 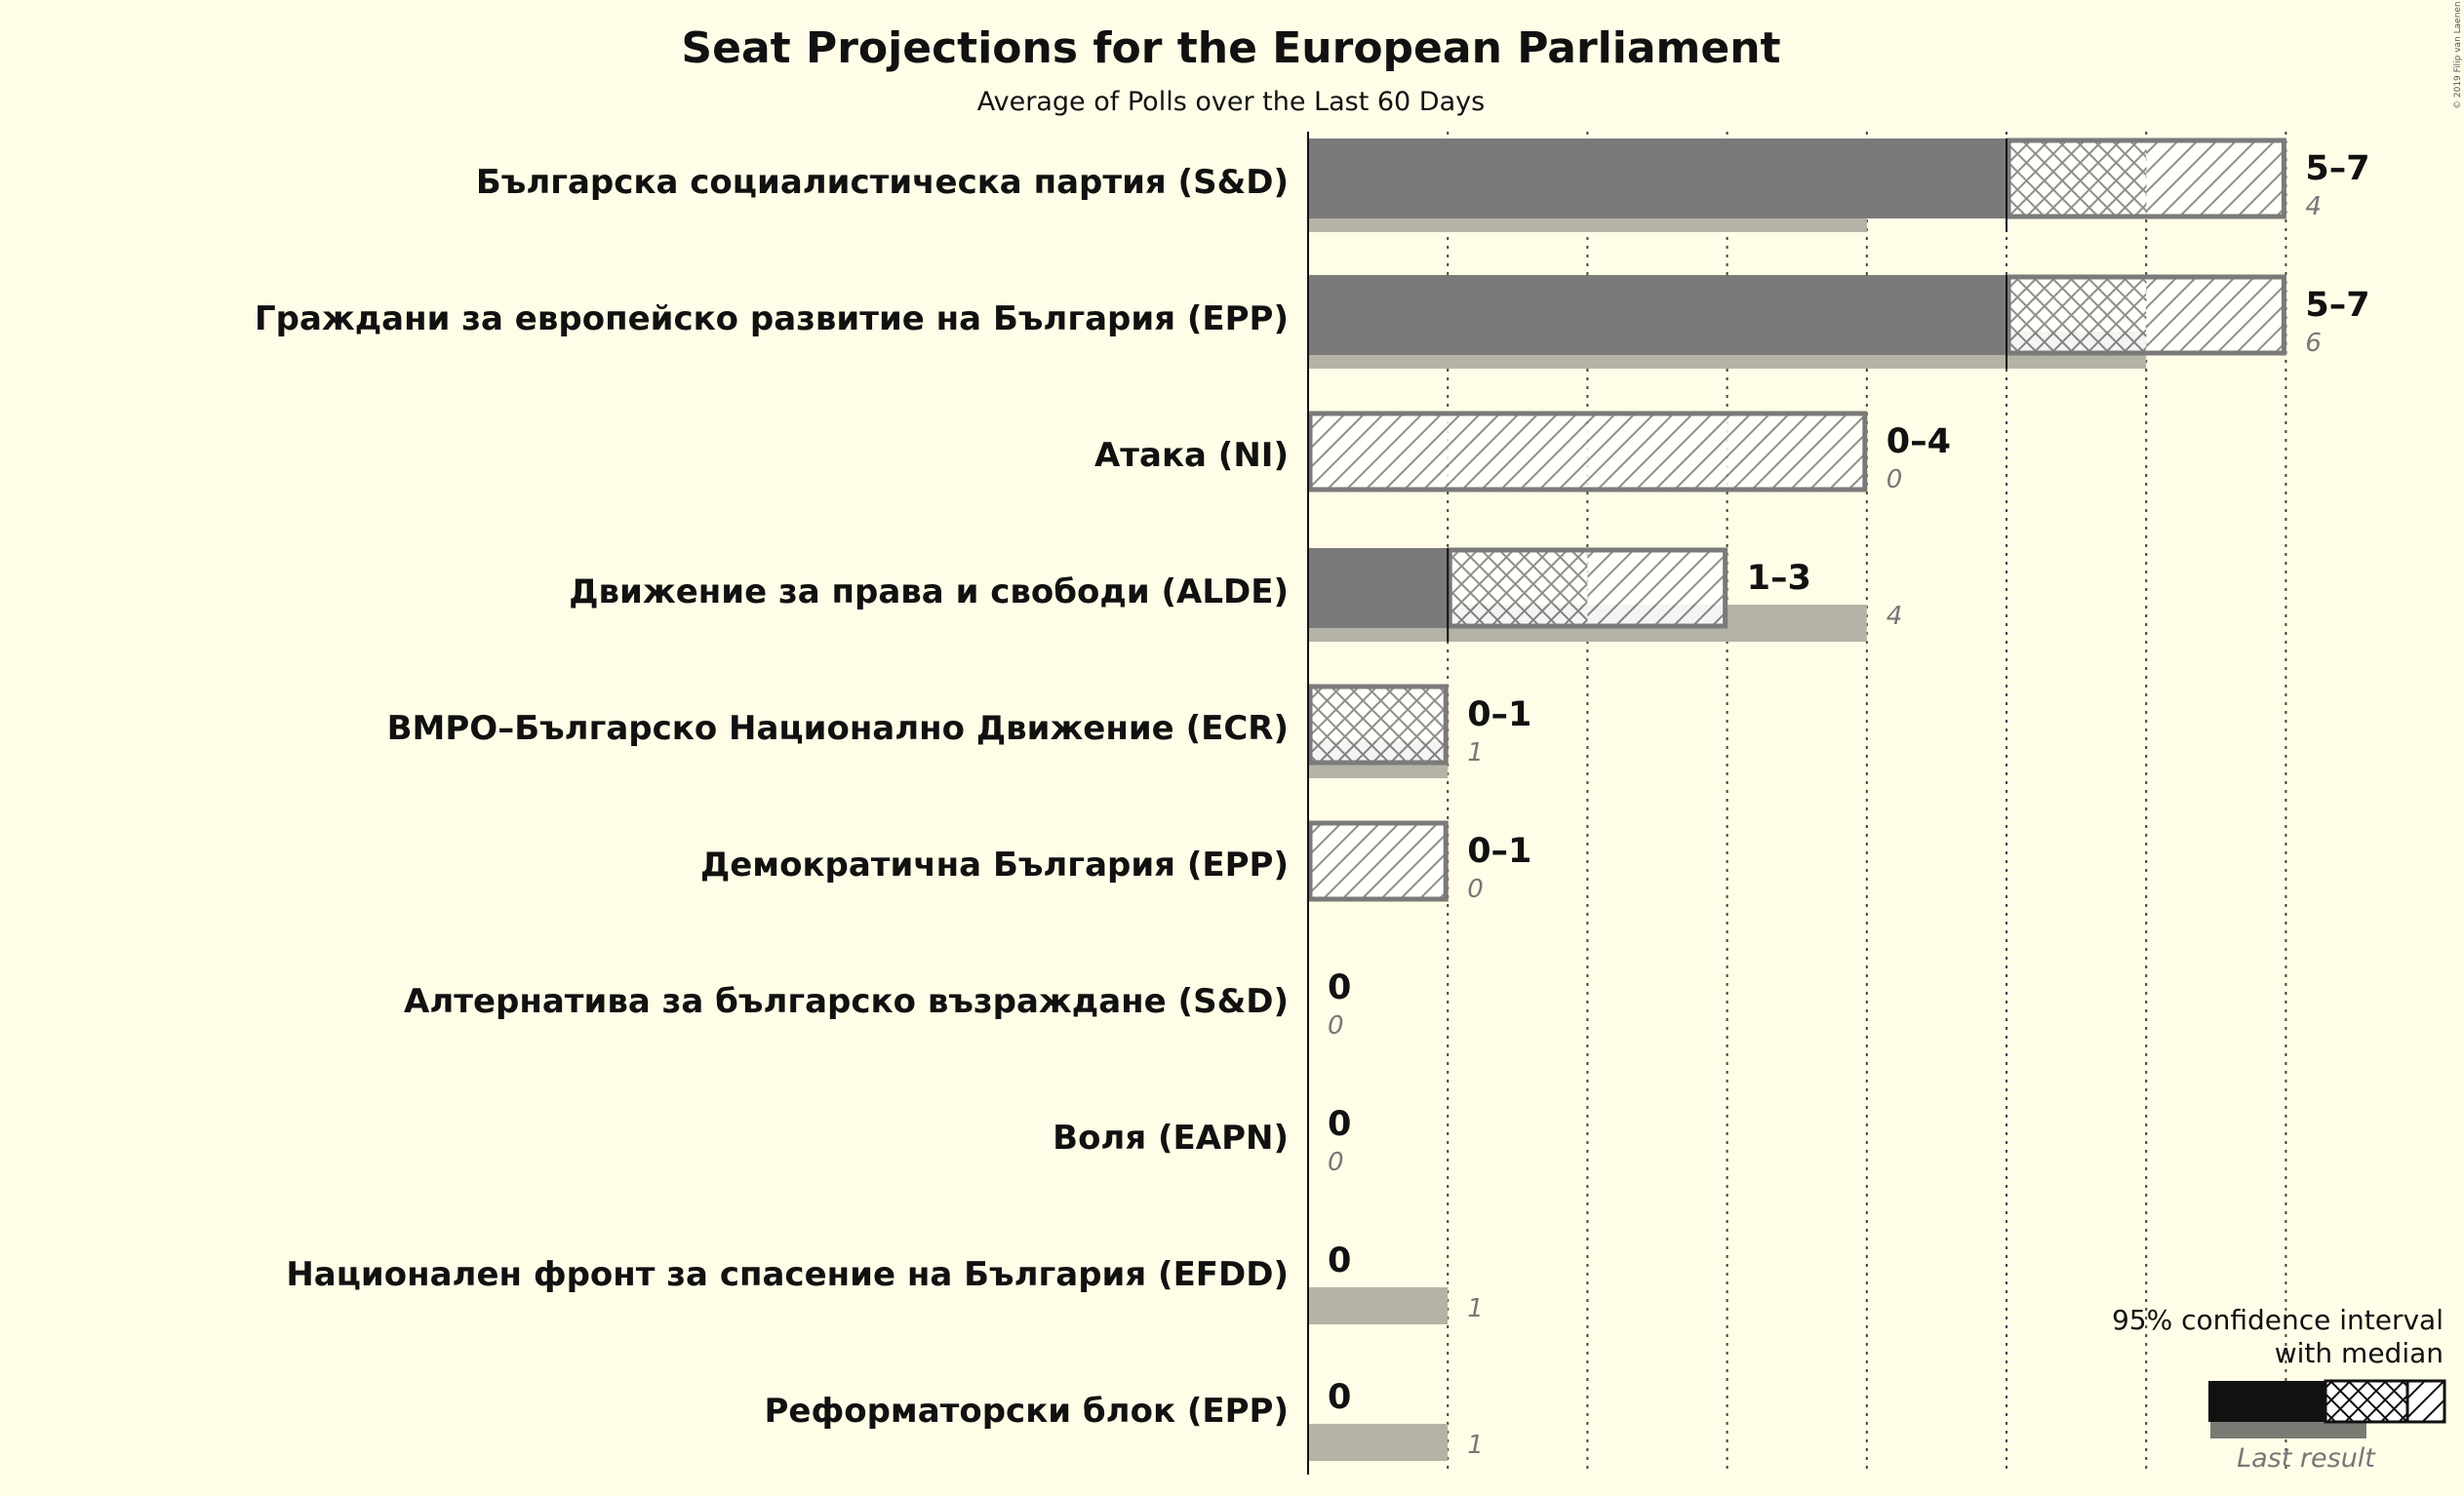 I want to click on party-row: Движение за права и свободи (ALDE) 1–3 4, so click(x=1236, y=594).